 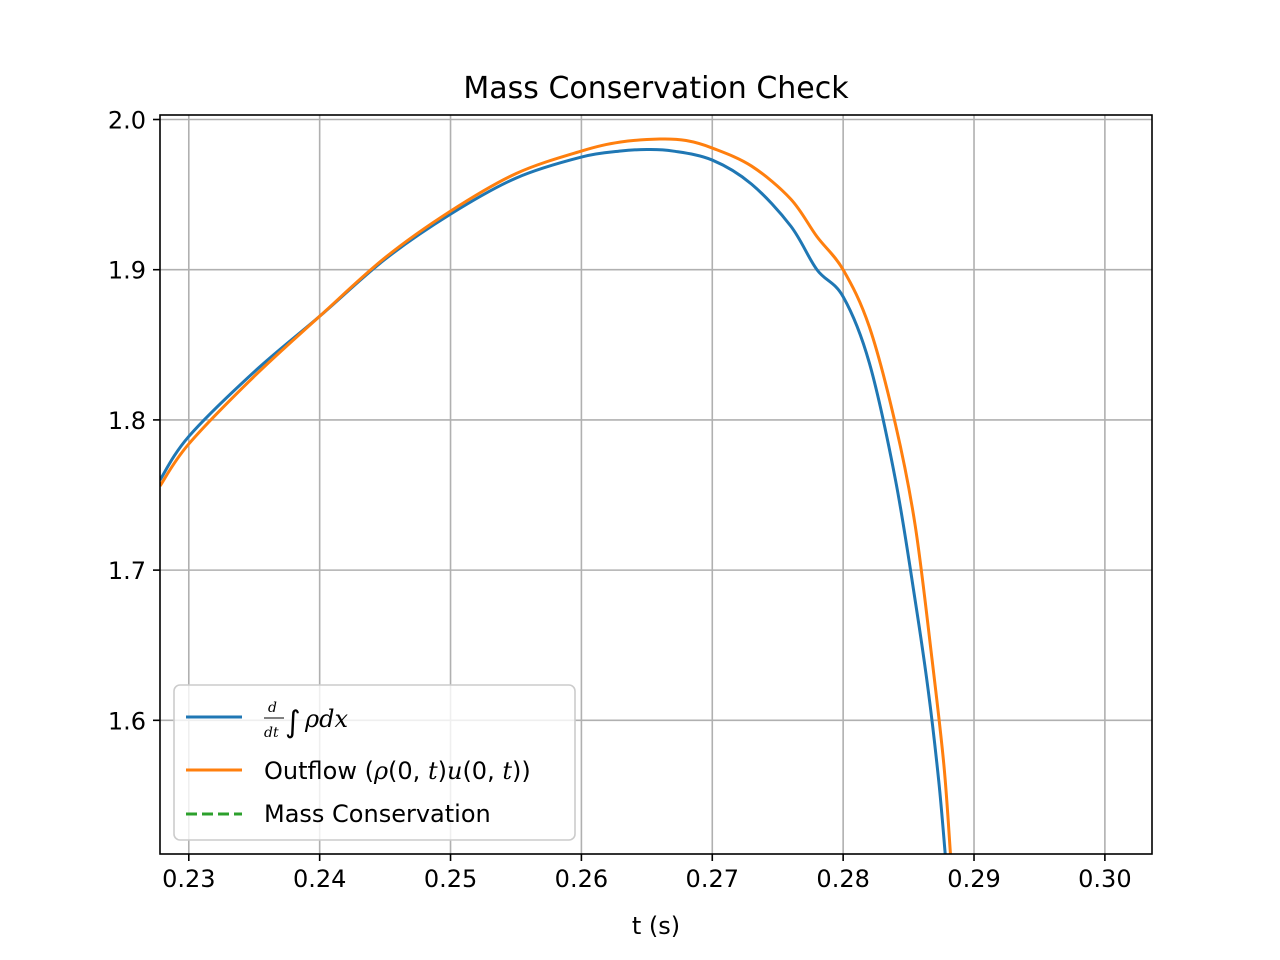 I want to click on legend-box, so click(x=374, y=762).